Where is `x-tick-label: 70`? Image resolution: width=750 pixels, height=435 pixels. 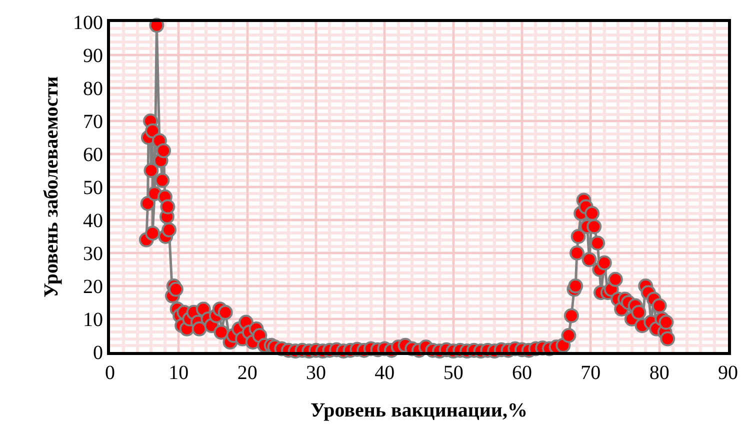
x-tick-label: 70 is located at coordinates (590, 373).